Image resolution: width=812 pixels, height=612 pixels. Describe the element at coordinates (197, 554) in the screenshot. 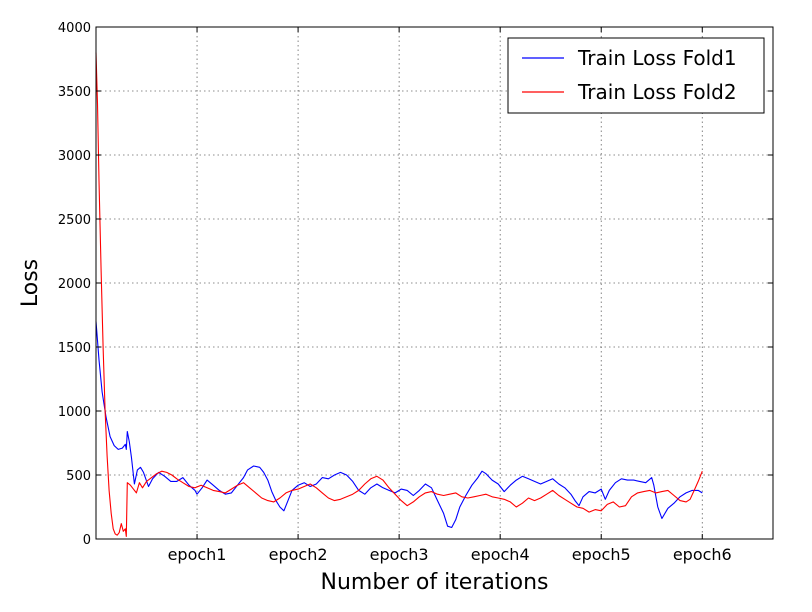

I see `x-tick-label: epoch1` at that location.